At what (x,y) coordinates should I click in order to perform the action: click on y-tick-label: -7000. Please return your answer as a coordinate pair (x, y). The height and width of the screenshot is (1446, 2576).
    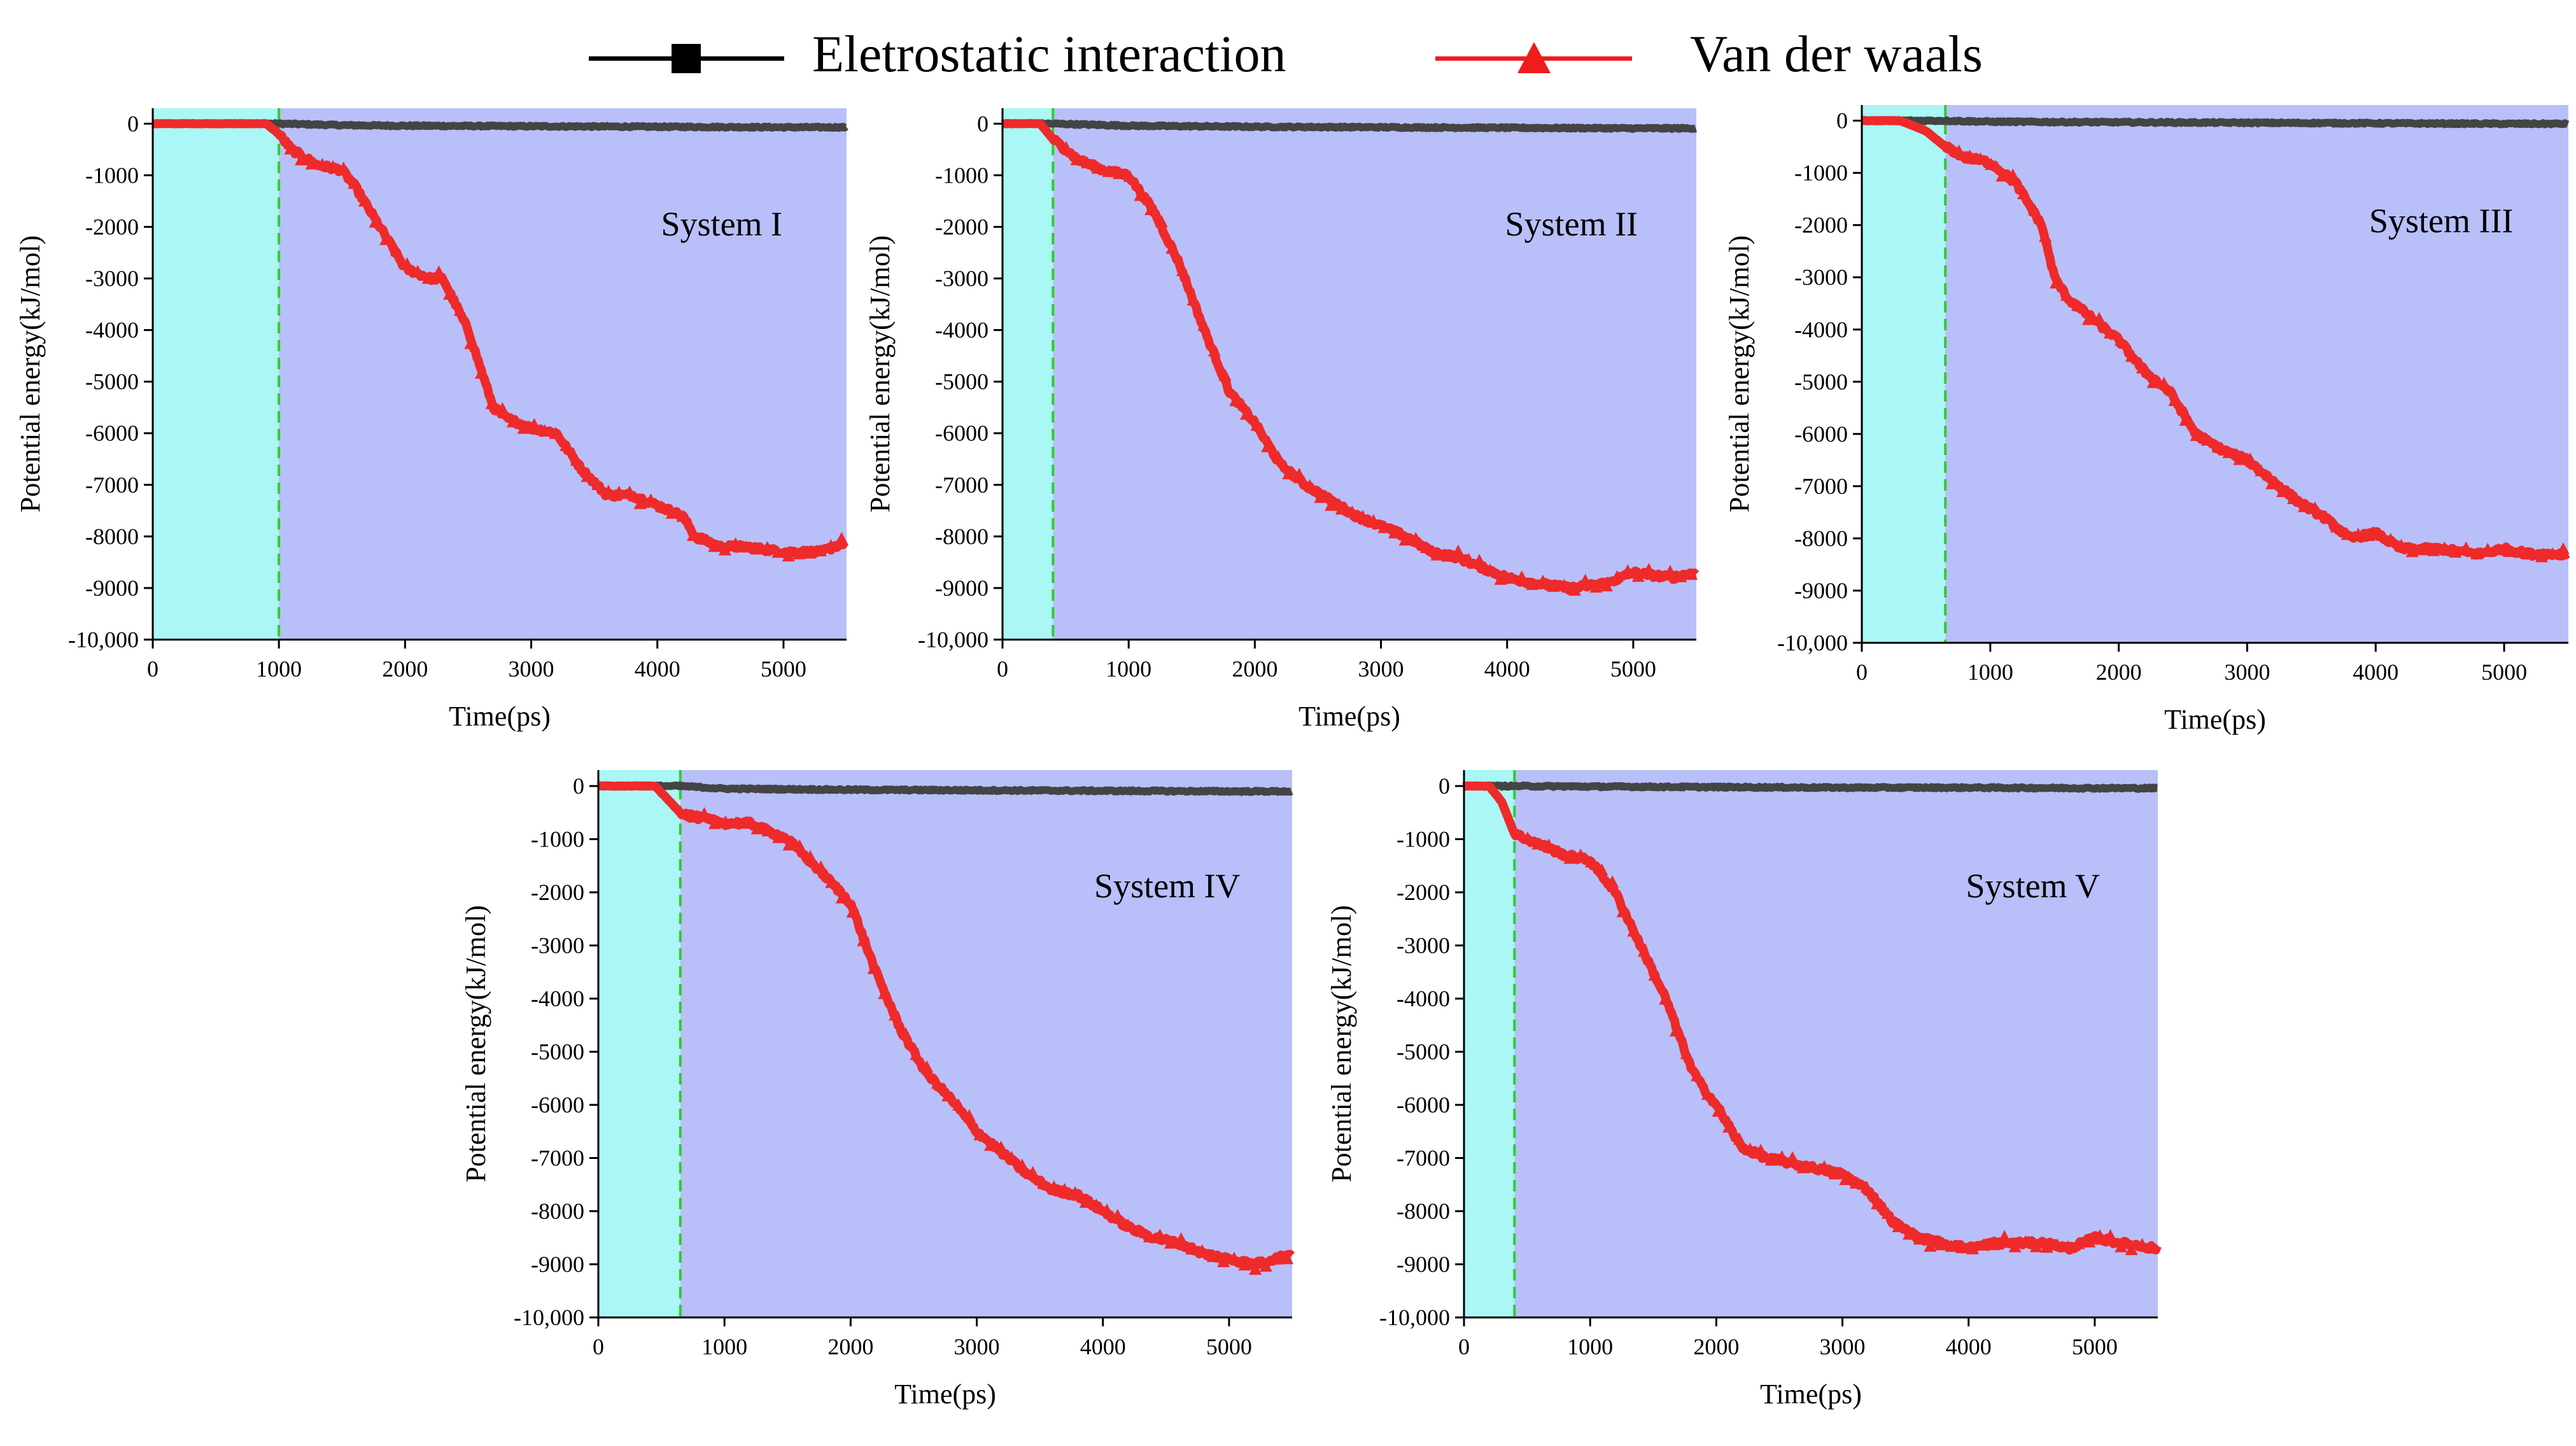
    Looking at the image, I should click on (962, 485).